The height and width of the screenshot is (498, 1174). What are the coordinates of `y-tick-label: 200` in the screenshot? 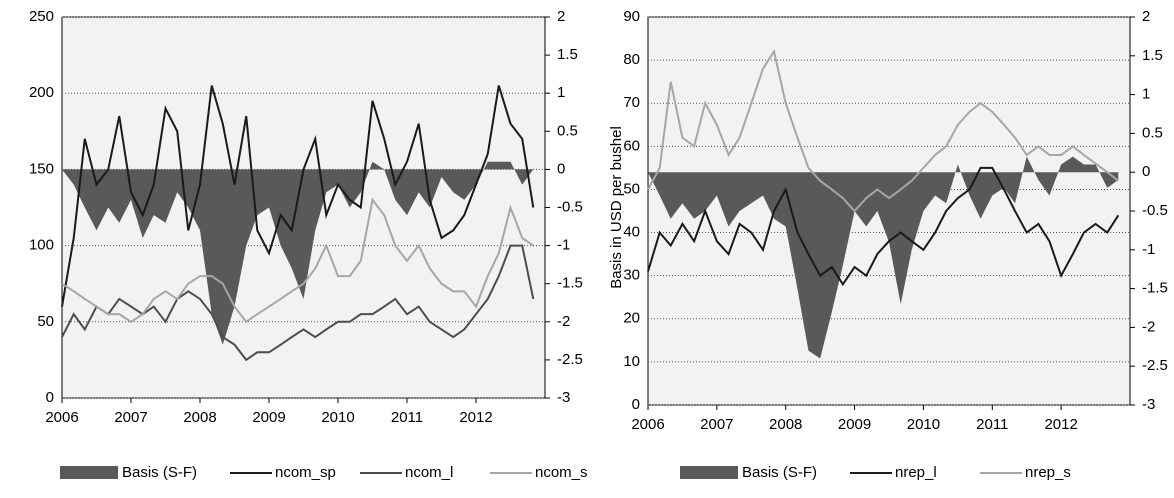 It's located at (41, 92).